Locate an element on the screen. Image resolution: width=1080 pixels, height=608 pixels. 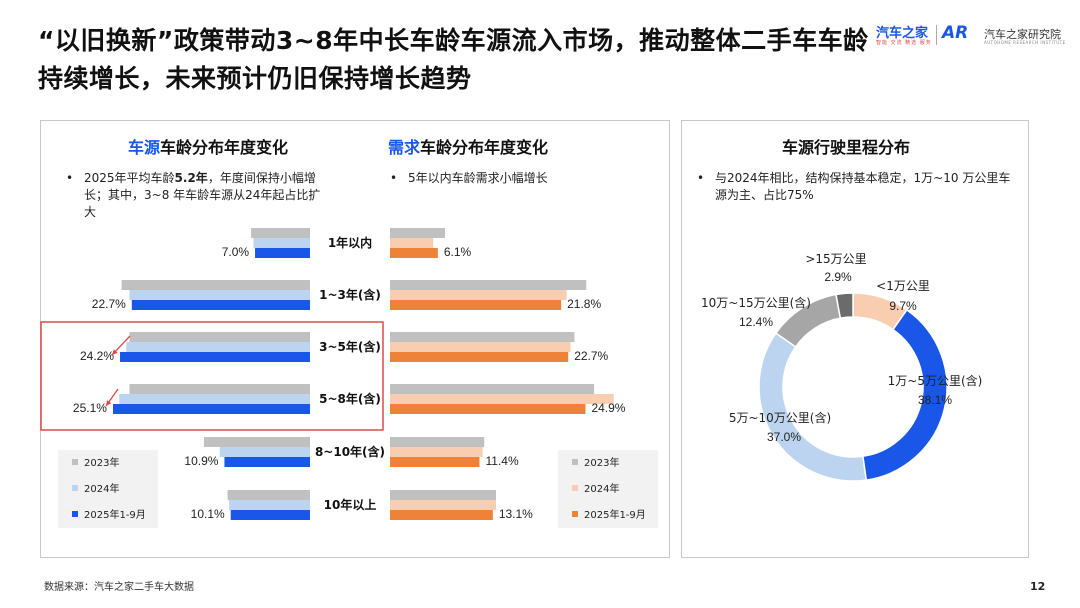
demand-data-label: 6.1% is located at coordinates (458, 252).